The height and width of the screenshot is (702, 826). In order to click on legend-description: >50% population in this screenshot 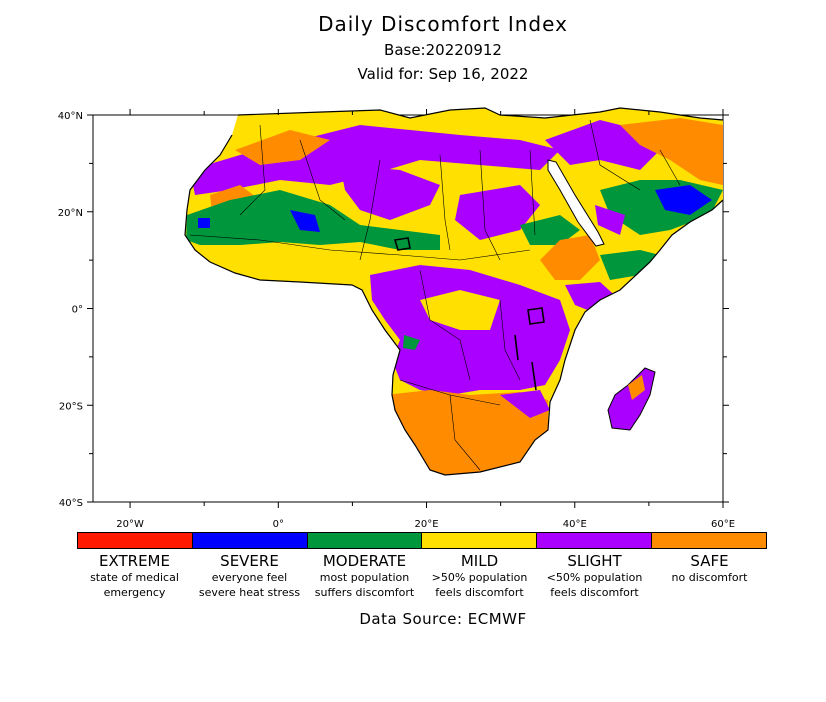, I will do `click(479, 577)`.